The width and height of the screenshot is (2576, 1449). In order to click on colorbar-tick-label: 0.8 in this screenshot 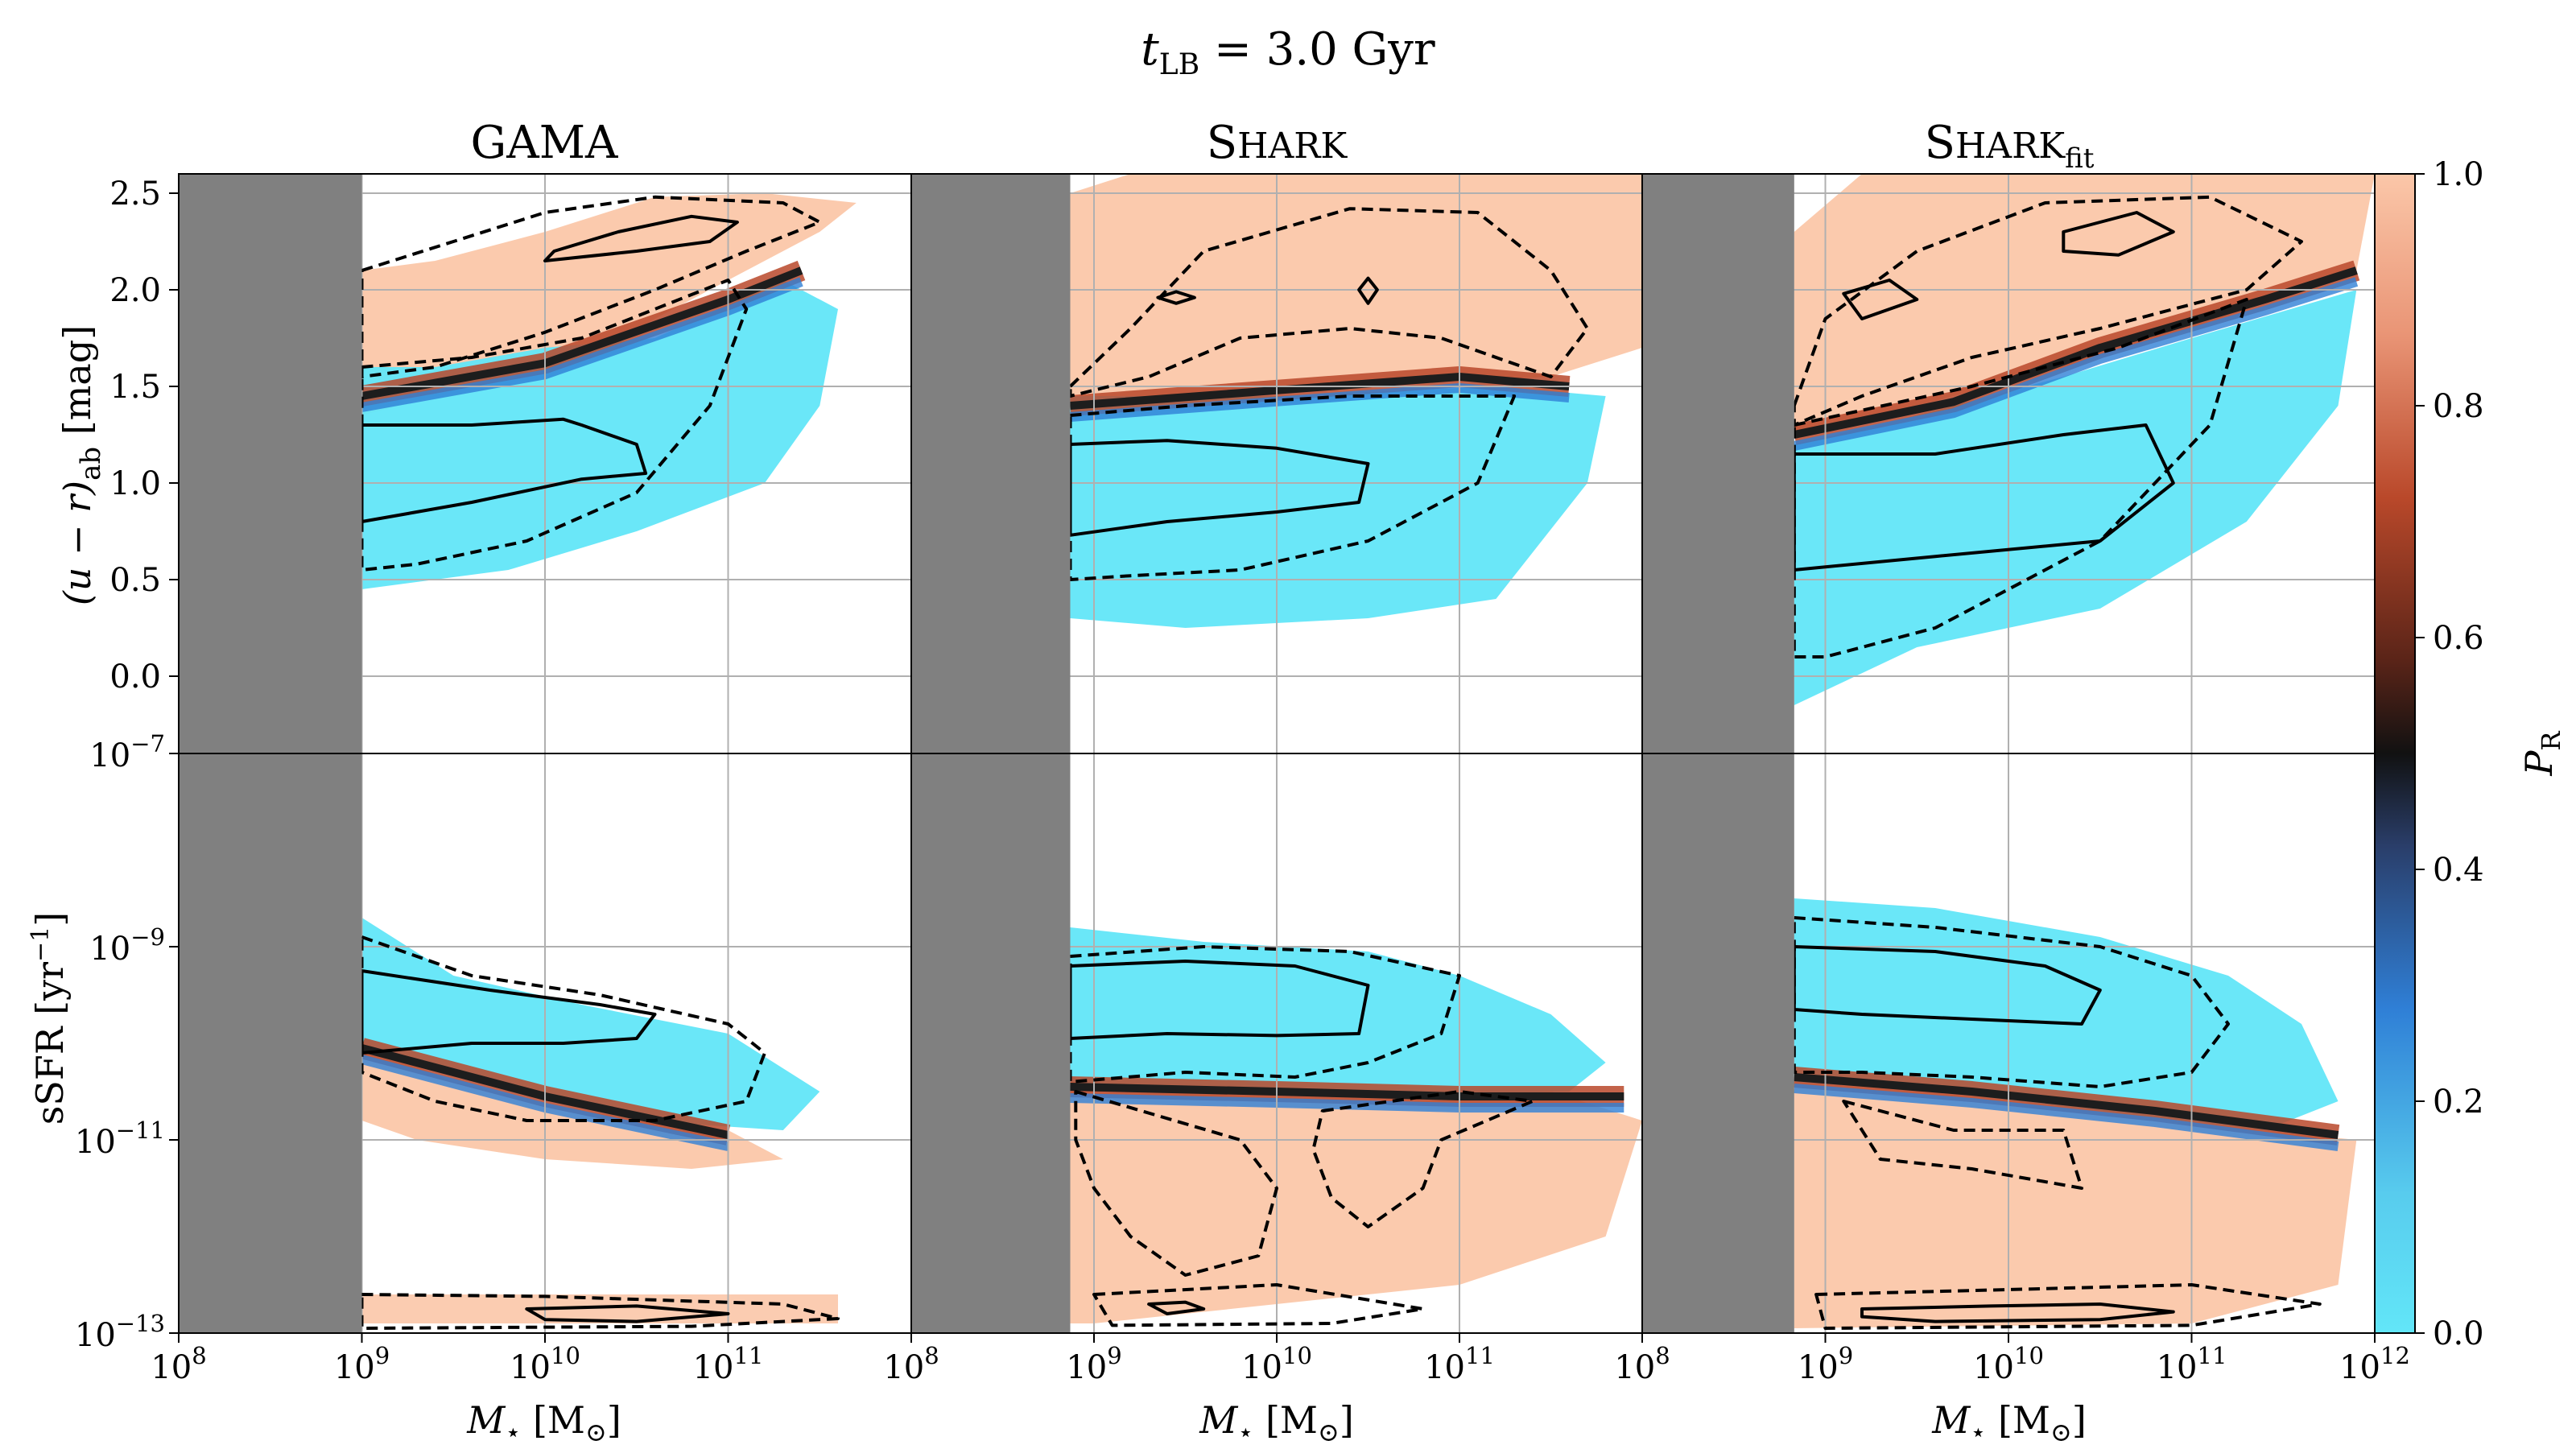, I will do `click(2458, 406)`.